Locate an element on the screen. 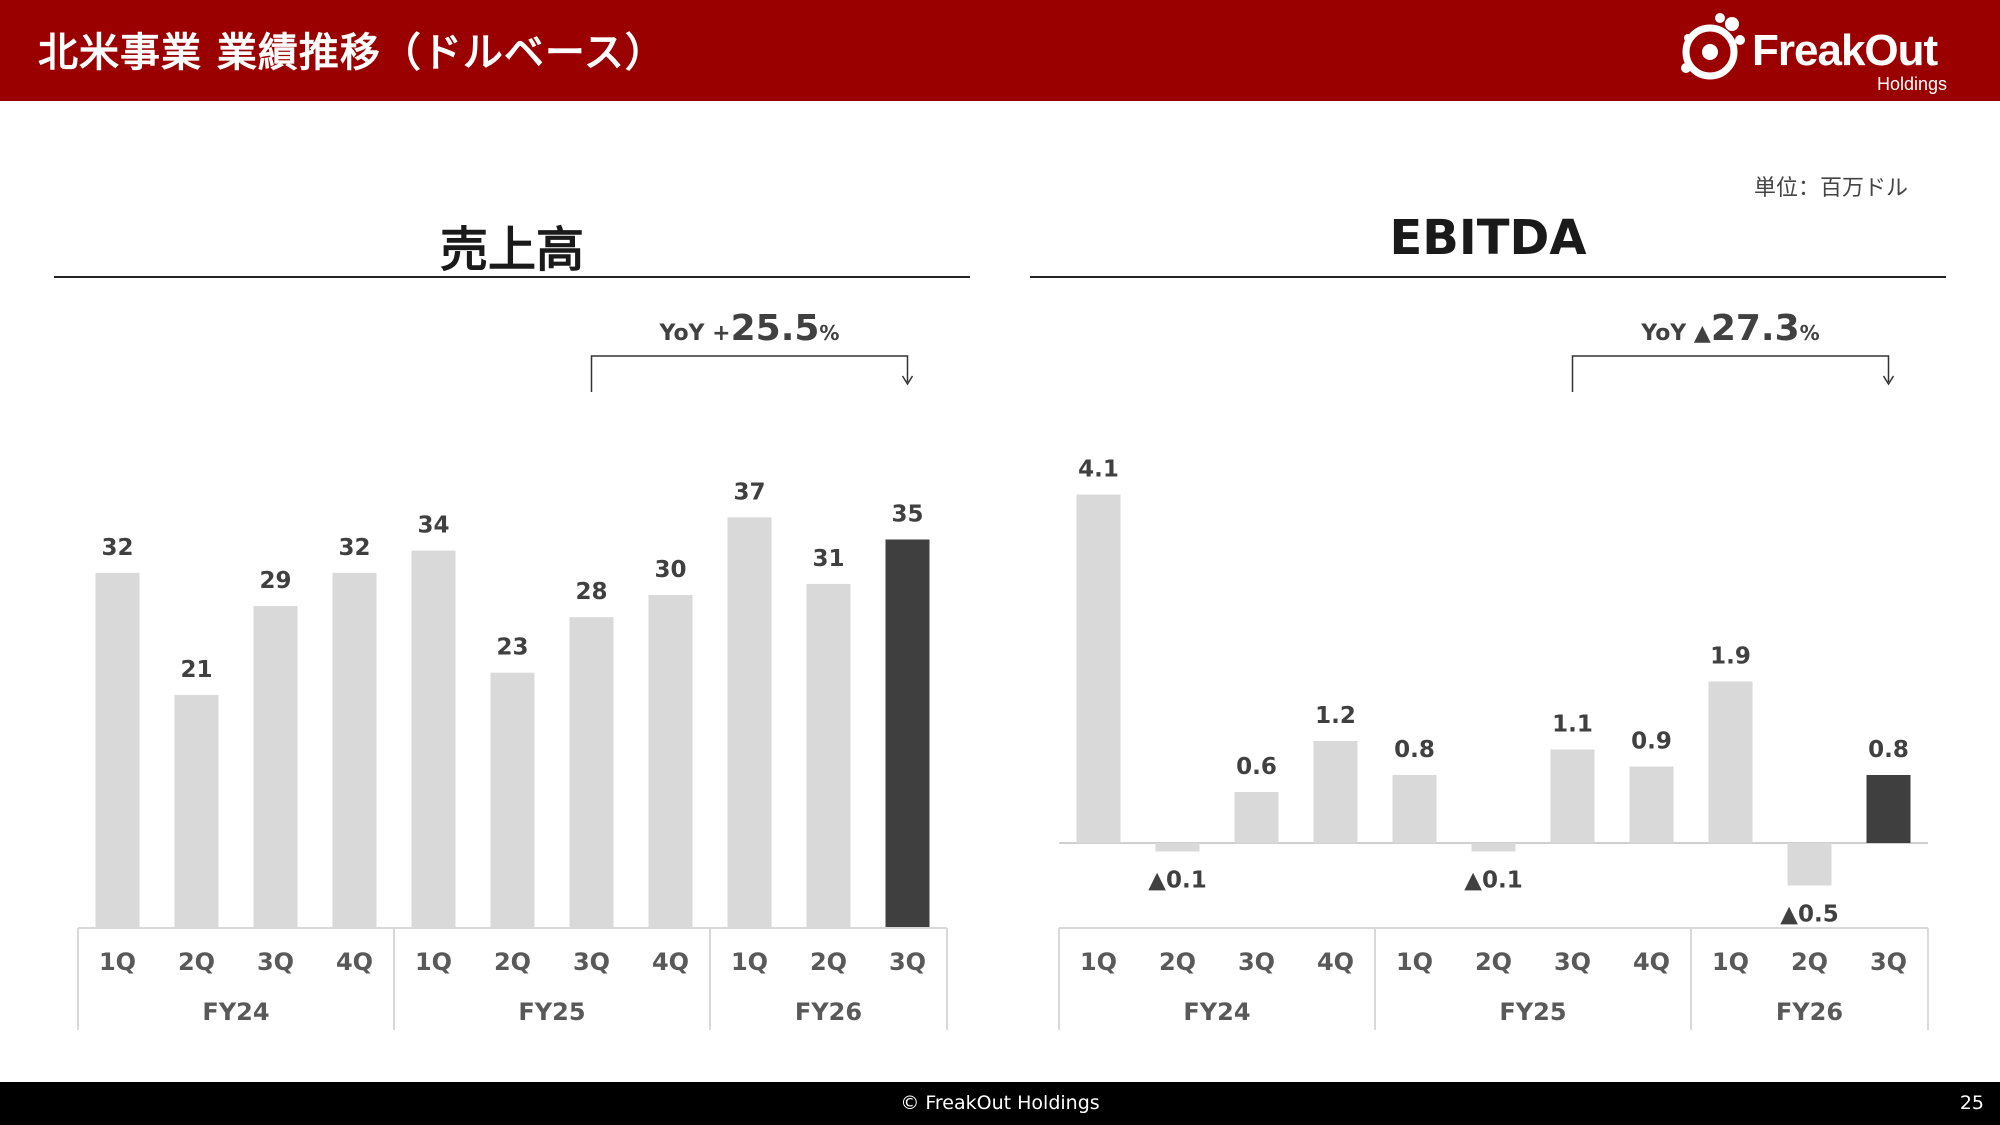 This screenshot has width=2000, height=1125. page-title: 北米事業 業績推移（ドルベース） is located at coordinates (352, 53).